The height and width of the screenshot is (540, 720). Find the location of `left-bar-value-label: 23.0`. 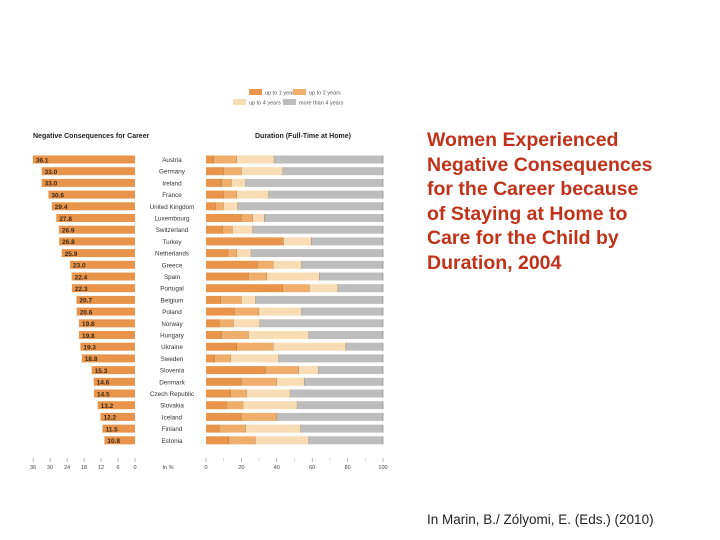

left-bar-value-label: 23.0 is located at coordinates (79, 266).